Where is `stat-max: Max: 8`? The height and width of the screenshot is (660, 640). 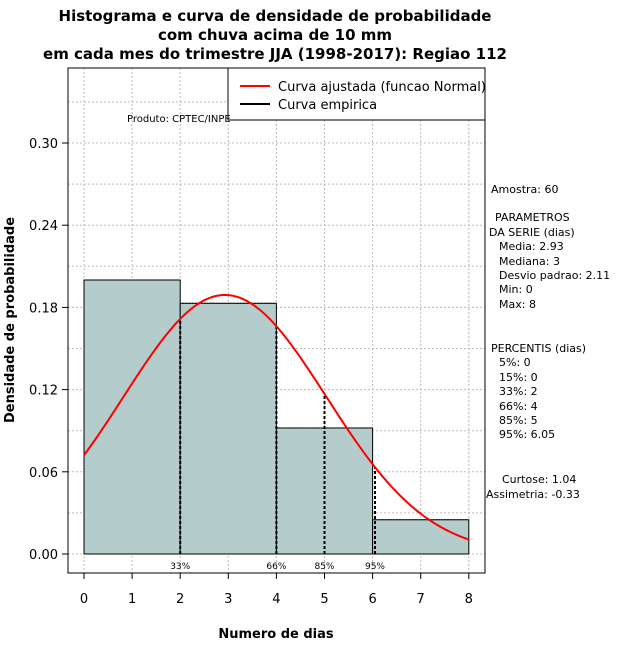 stat-max: Max: 8 is located at coordinates (517, 304).